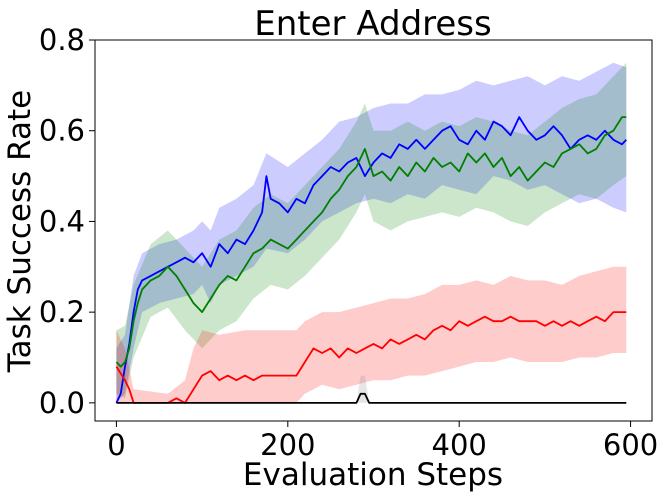 The image size is (667, 496). I want to click on y-tick-label: 0.0, so click(62, 403).